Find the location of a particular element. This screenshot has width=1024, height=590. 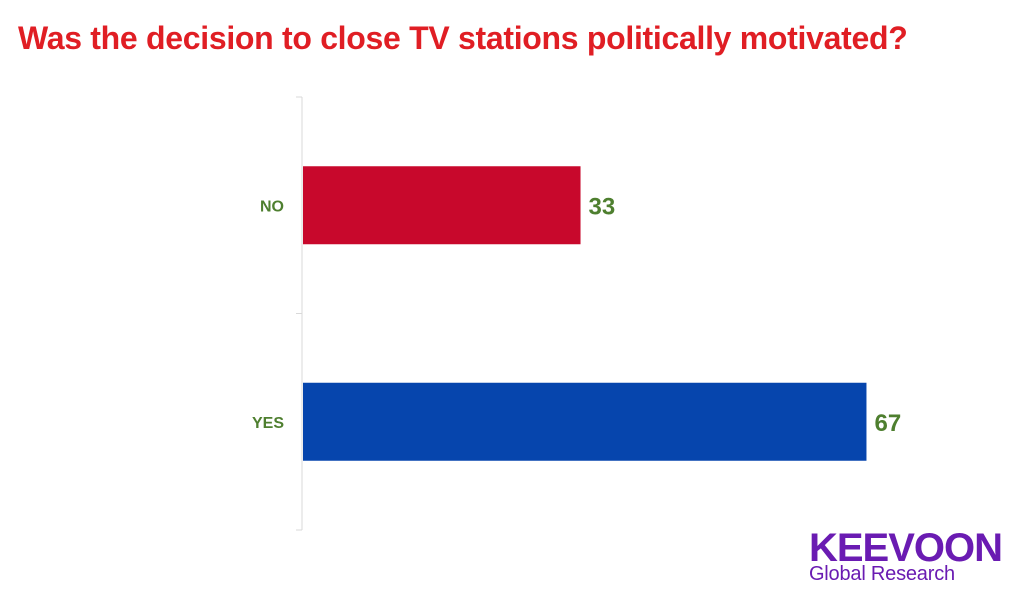

logo-name: KEEVOON is located at coordinates (905, 548).